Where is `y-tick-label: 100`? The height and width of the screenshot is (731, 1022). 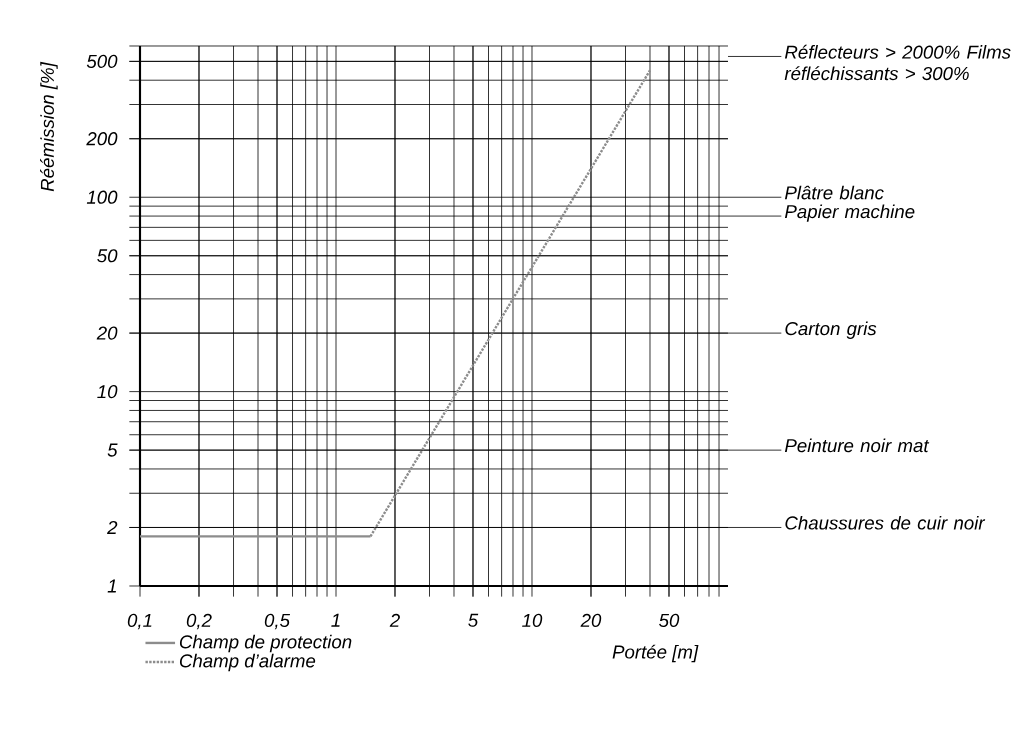 y-tick-label: 100 is located at coordinates (102, 197).